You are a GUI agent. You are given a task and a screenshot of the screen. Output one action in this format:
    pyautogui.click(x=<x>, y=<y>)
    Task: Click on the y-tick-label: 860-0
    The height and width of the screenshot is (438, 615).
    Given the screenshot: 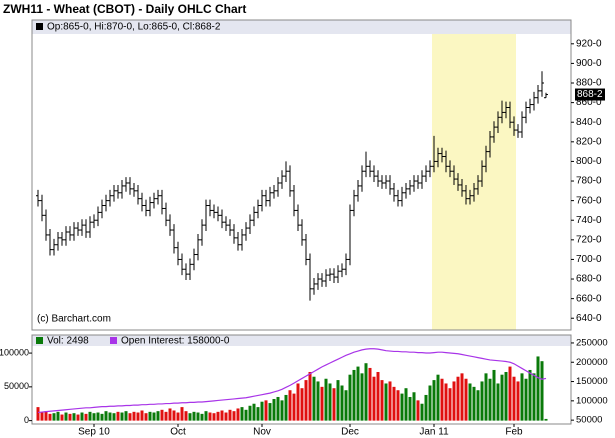 What is the action you would take?
    pyautogui.click(x=589, y=102)
    